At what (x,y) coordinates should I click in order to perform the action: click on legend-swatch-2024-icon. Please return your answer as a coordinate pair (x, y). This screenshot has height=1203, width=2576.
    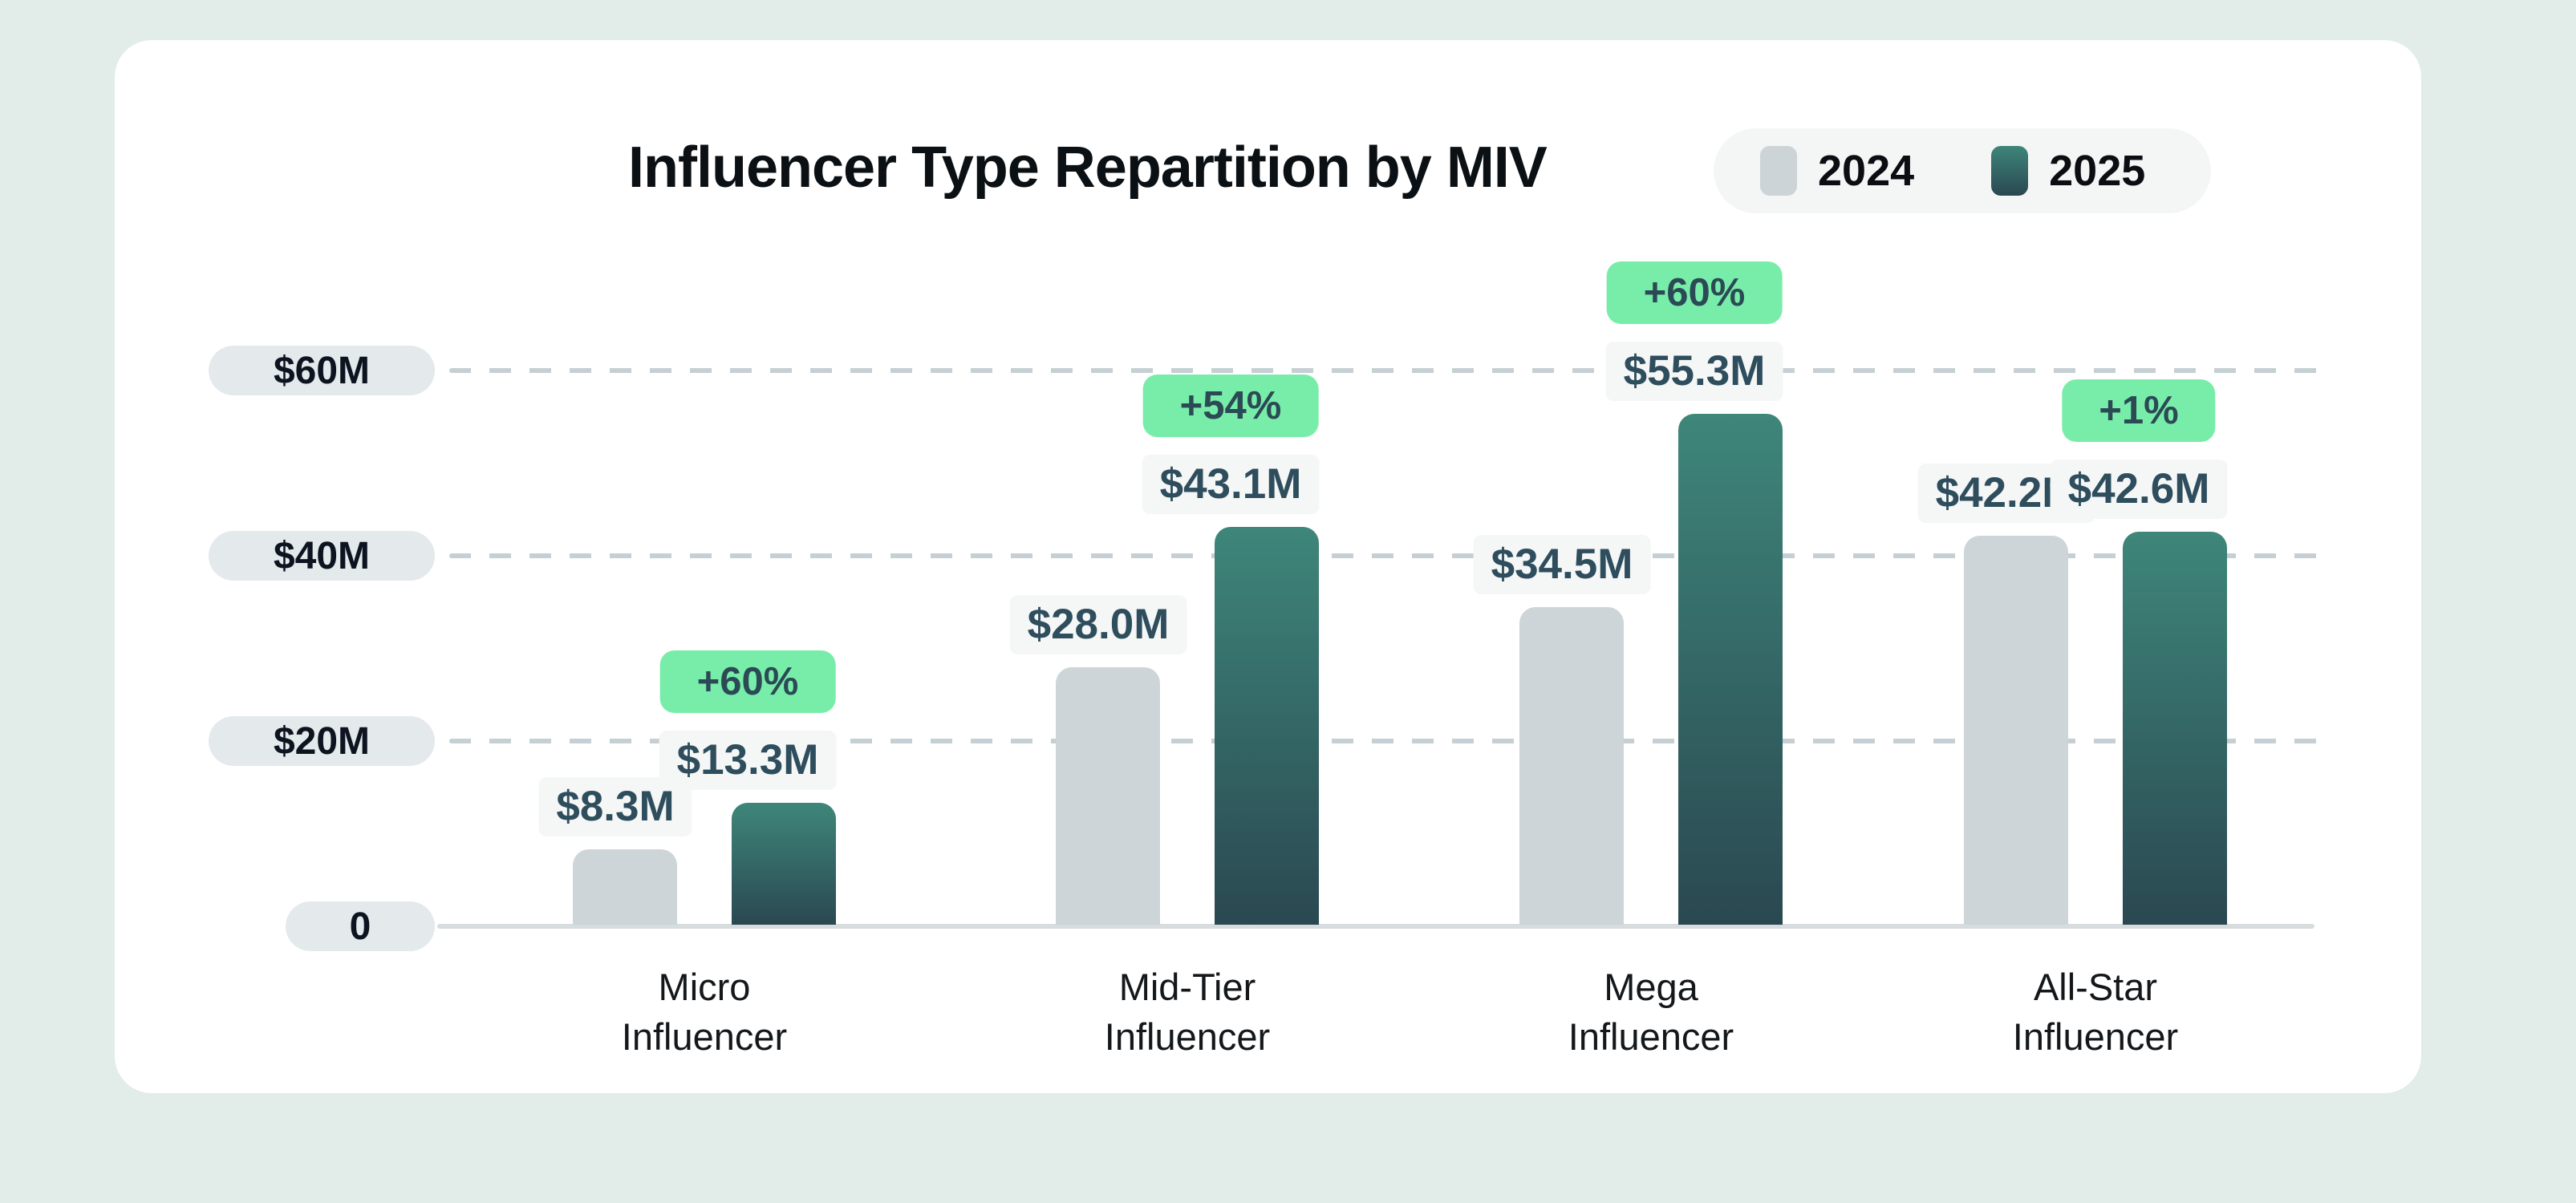
    Looking at the image, I should click on (1778, 171).